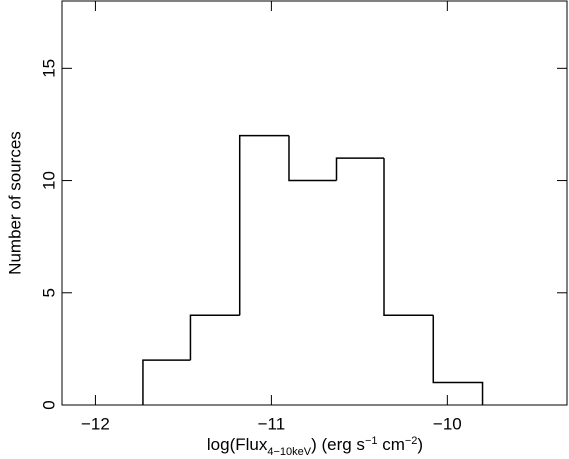  Describe the element at coordinates (420, 444) in the screenshot. I see `x-label-part: )` at that location.